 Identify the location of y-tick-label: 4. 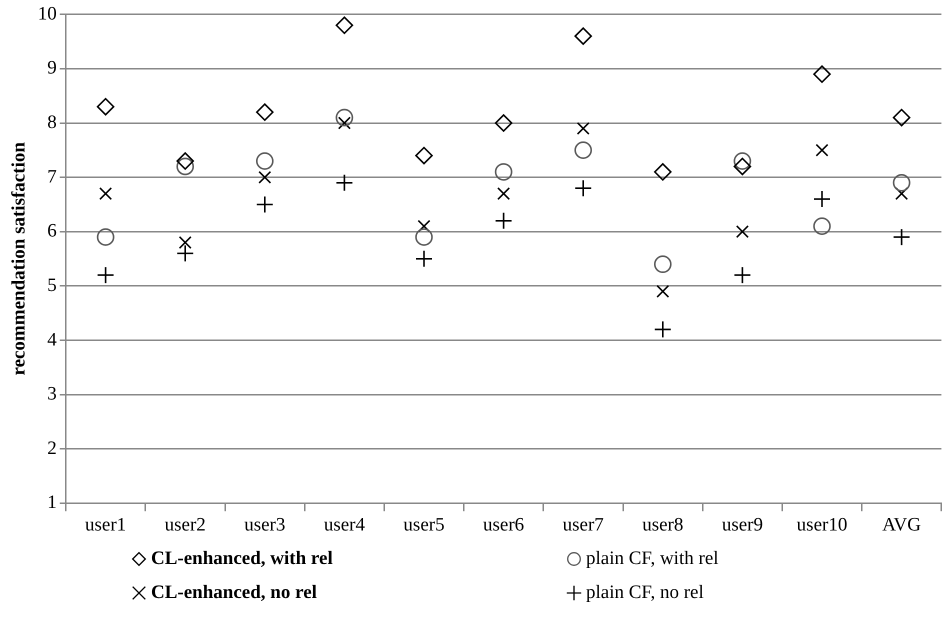
(52, 339).